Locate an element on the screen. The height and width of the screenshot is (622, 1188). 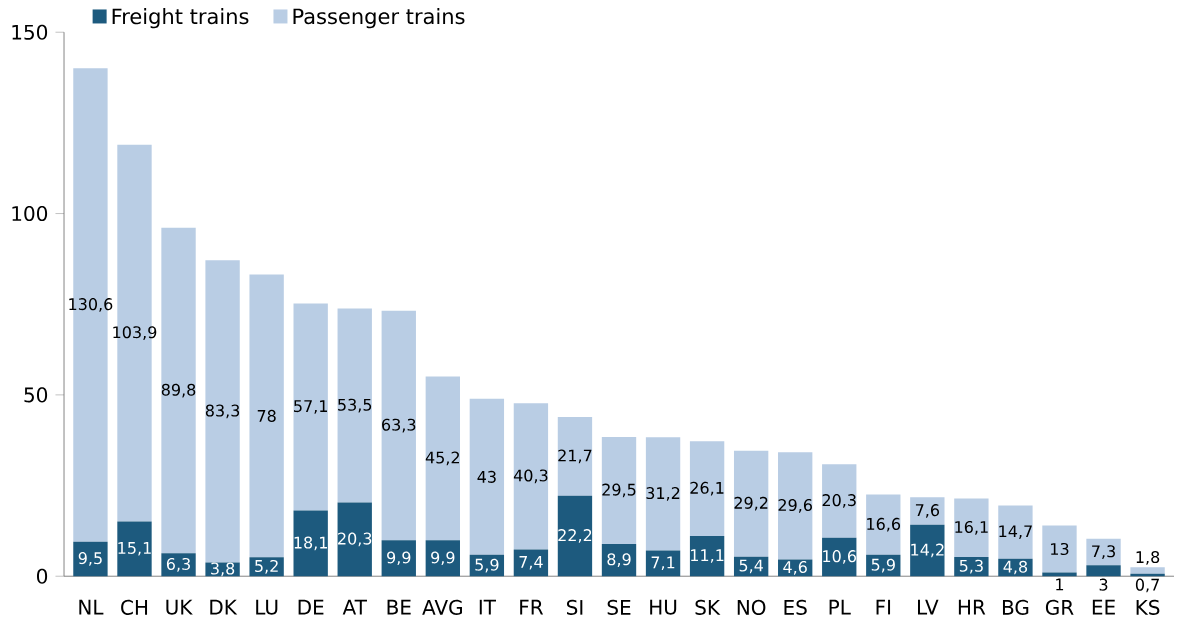
data-label: 83,3 is located at coordinates (222, 411).